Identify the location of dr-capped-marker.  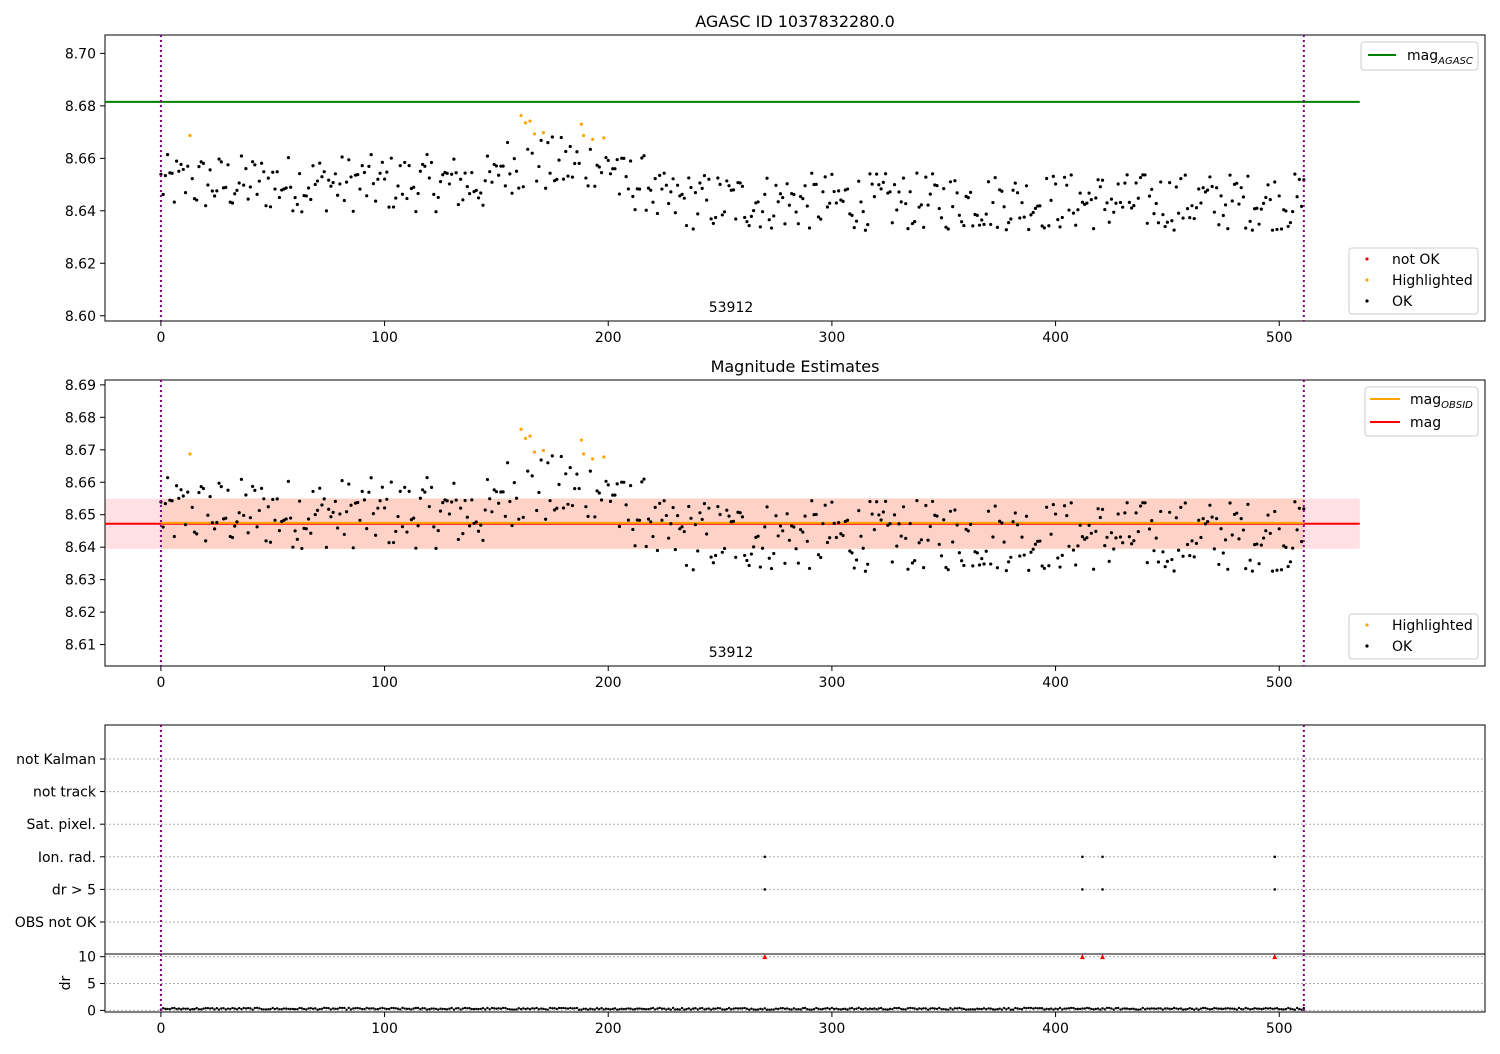
(1275, 957).